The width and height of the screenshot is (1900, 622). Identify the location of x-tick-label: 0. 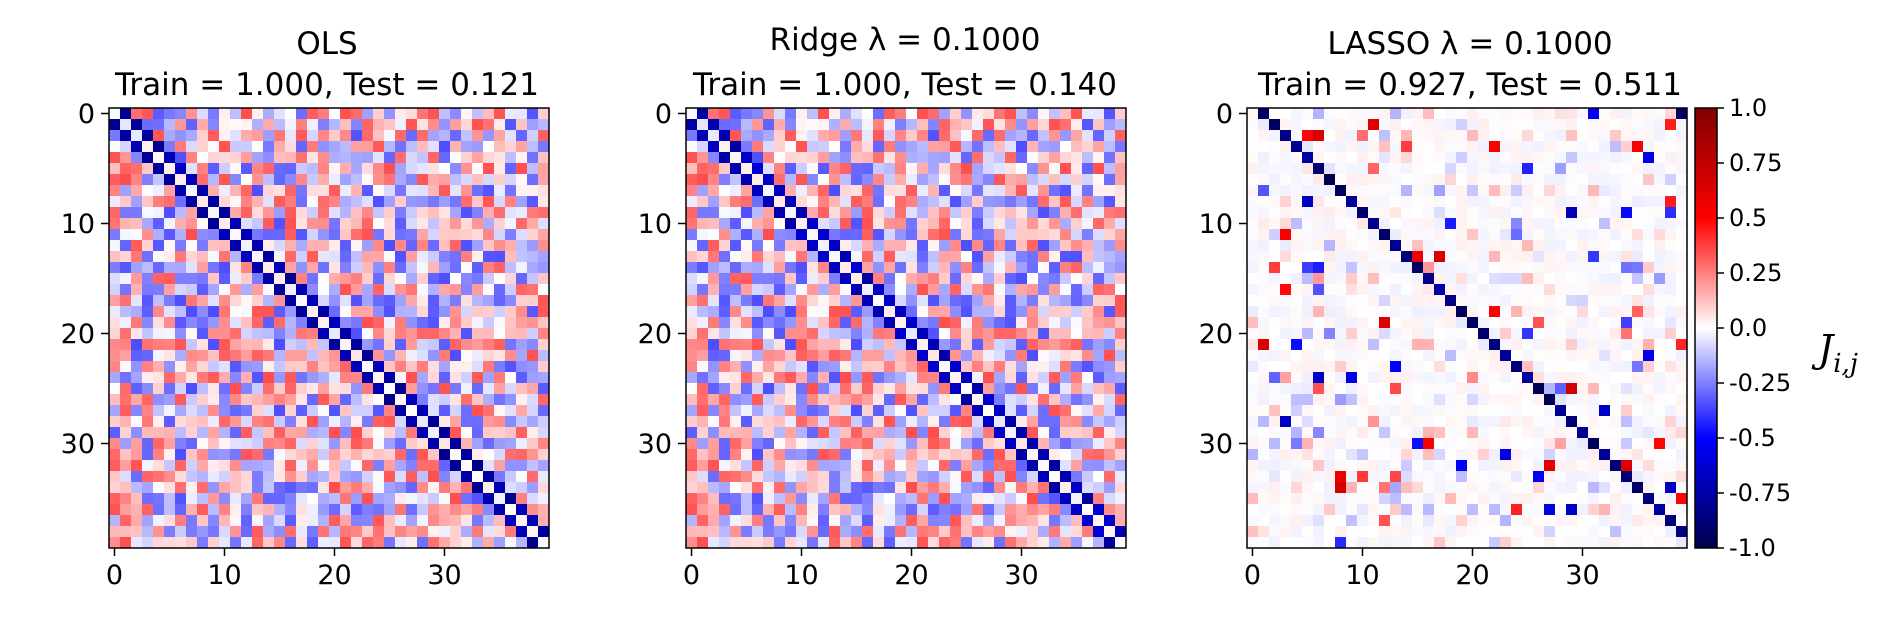
(691, 575).